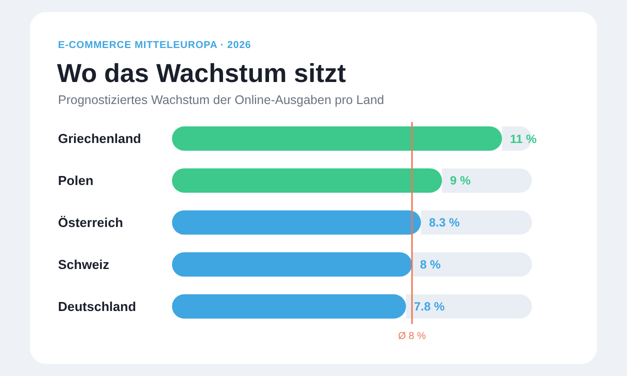 The width and height of the screenshot is (627, 376). What do you see at coordinates (412, 336) in the screenshot?
I see `ref-line-label: Ø 8 %` at bounding box center [412, 336].